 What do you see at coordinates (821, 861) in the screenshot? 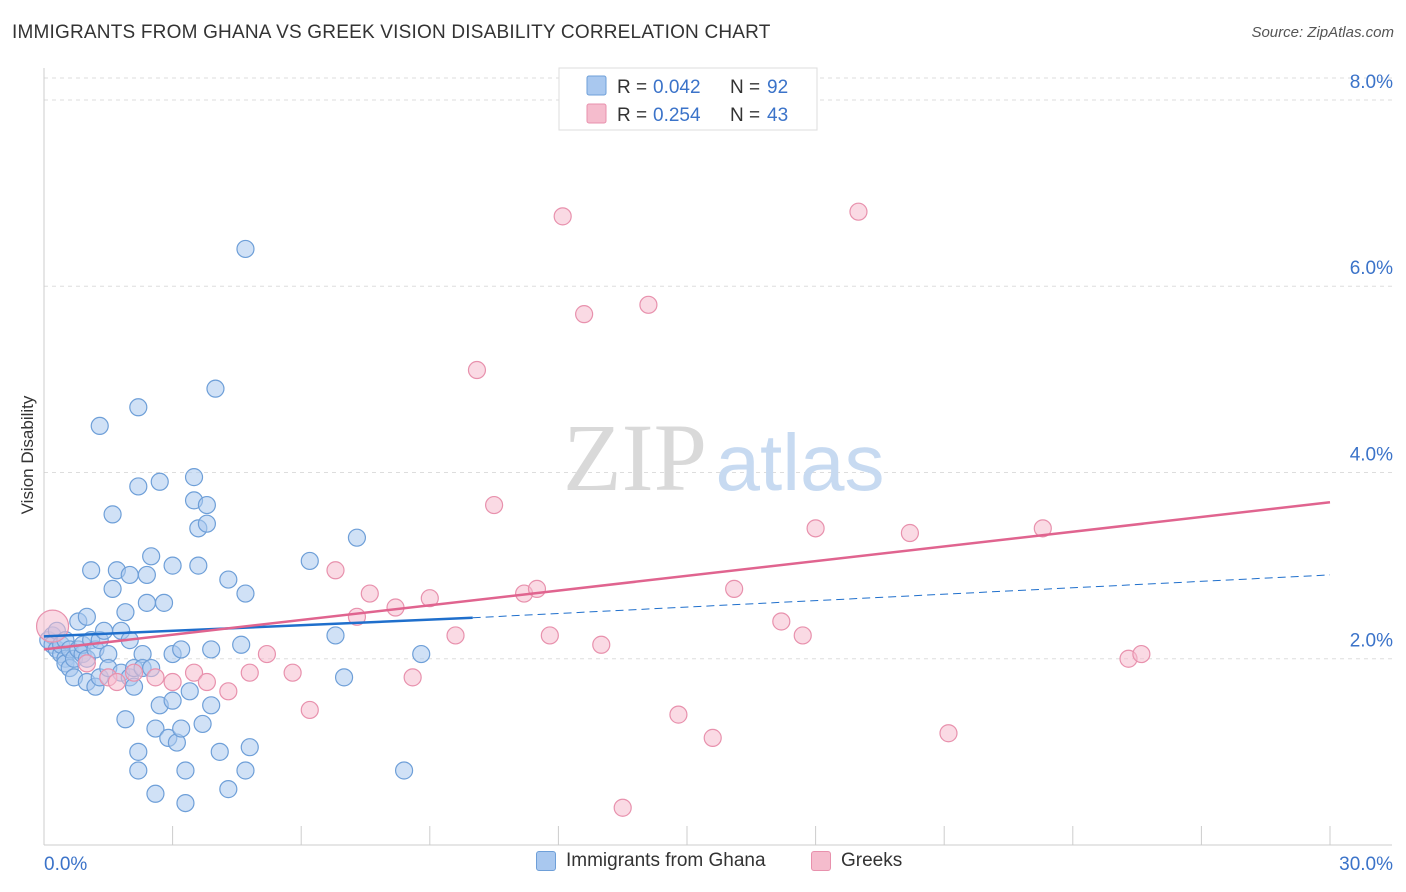
I see `legend-bottom-swatch-greeks` at bounding box center [821, 861].